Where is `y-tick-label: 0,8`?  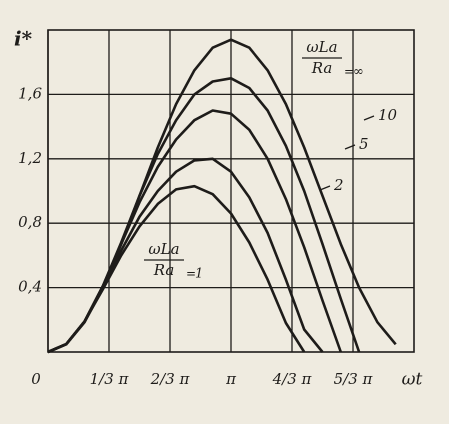
y-tick-label: 0,8 is located at coordinates (30, 222).